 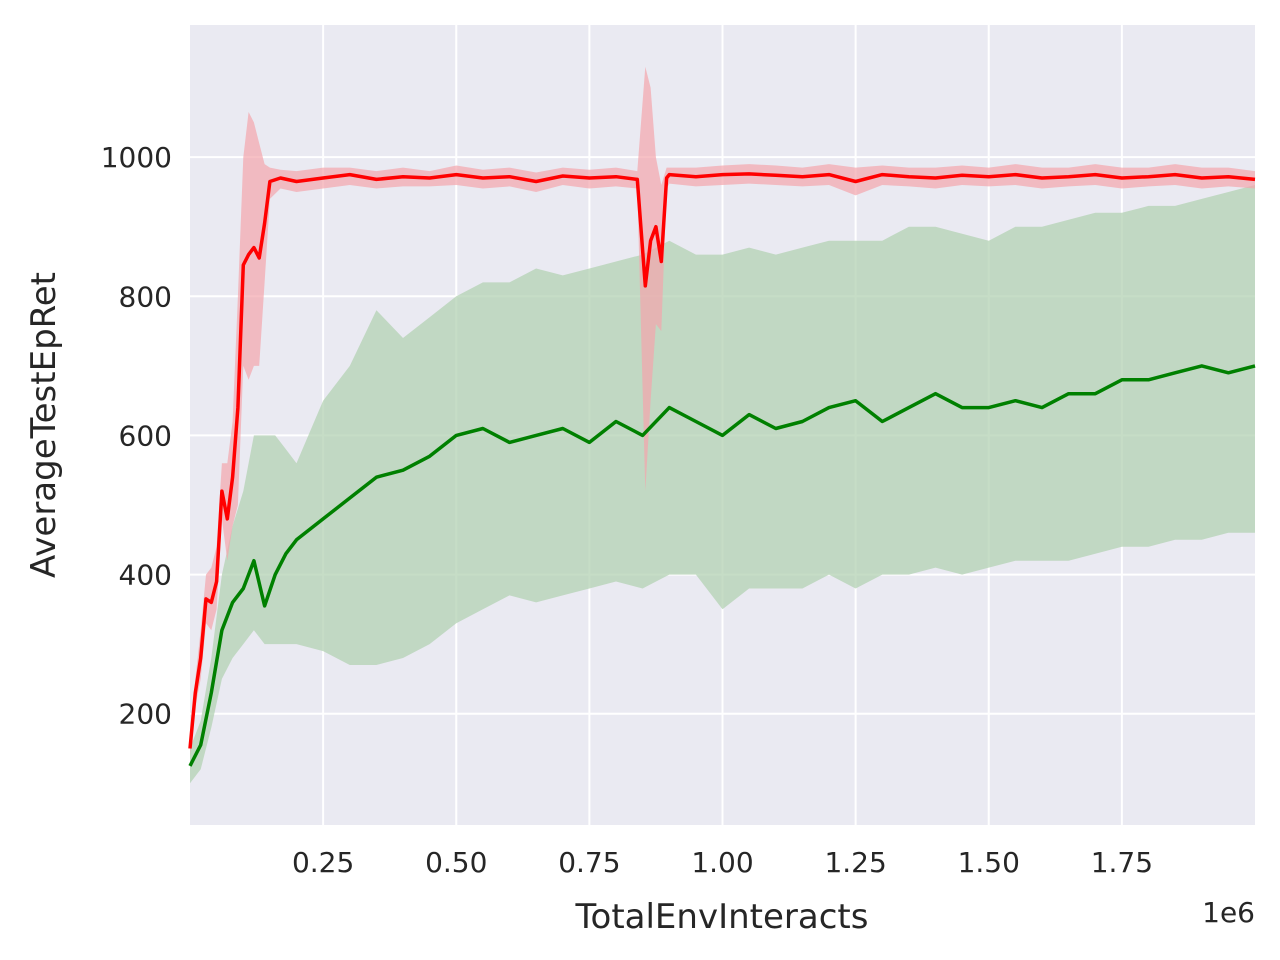 What do you see at coordinates (145, 296) in the screenshot?
I see `y-tick-label: 800` at bounding box center [145, 296].